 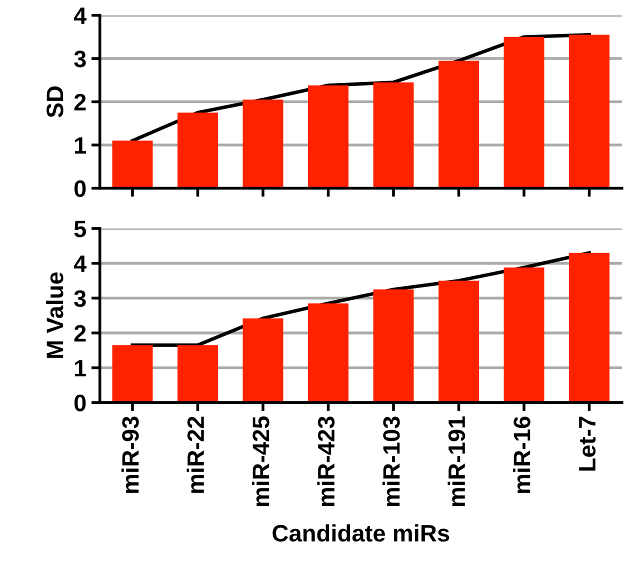 I want to click on x-tick-label: miR-103, so click(x=391, y=461).